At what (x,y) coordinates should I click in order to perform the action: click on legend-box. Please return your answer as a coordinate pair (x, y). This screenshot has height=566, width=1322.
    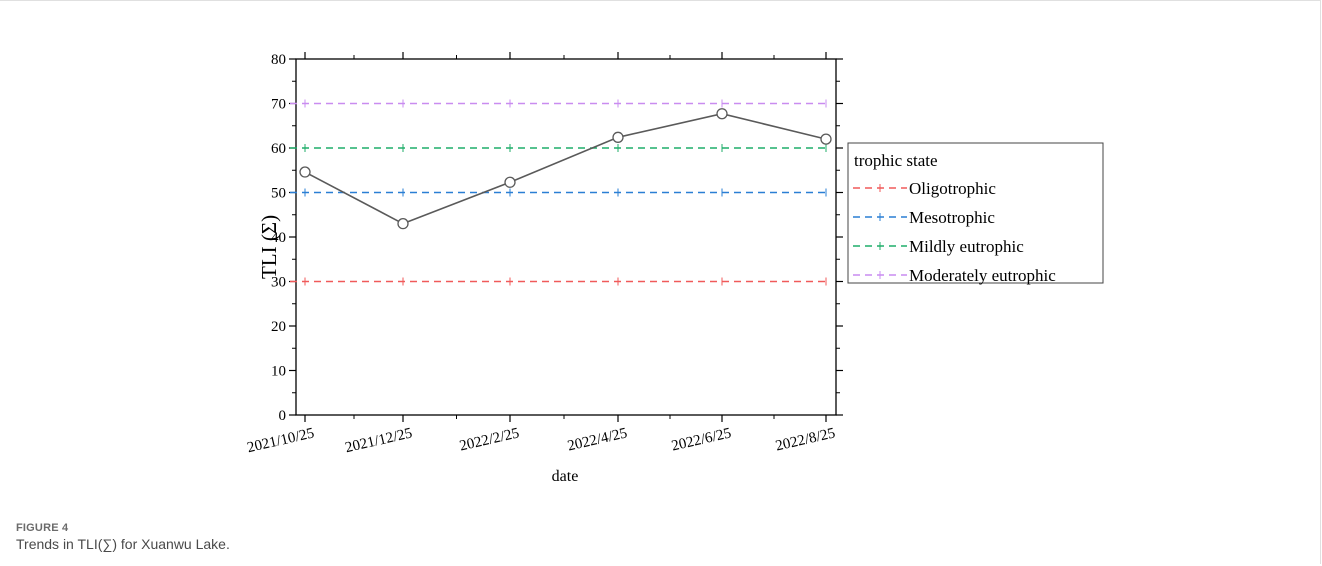
    Looking at the image, I should click on (975, 213).